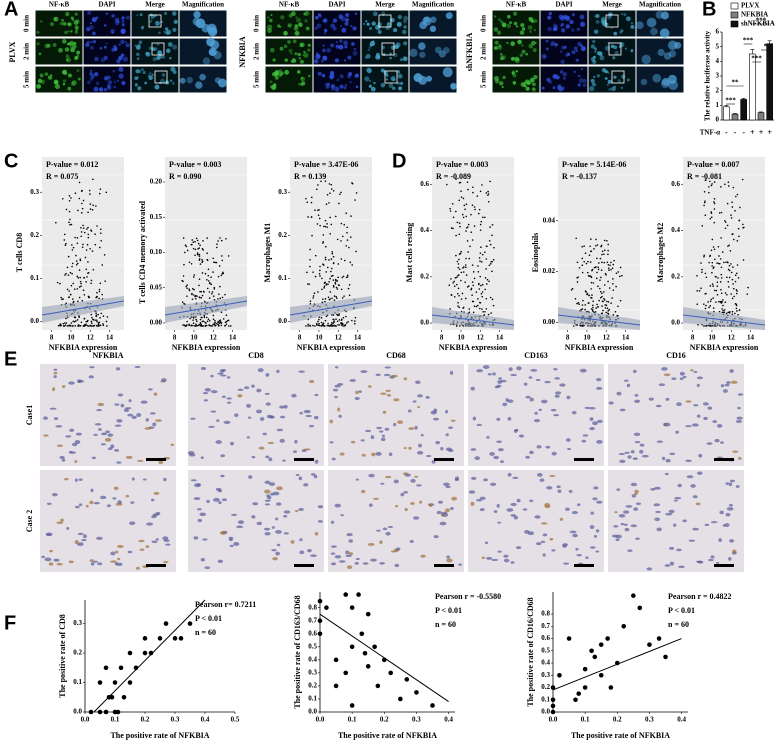 This screenshot has width=777, height=747. Describe the element at coordinates (156, 182) in the screenshot. I see `y-tick-label: 0.20` at that location.